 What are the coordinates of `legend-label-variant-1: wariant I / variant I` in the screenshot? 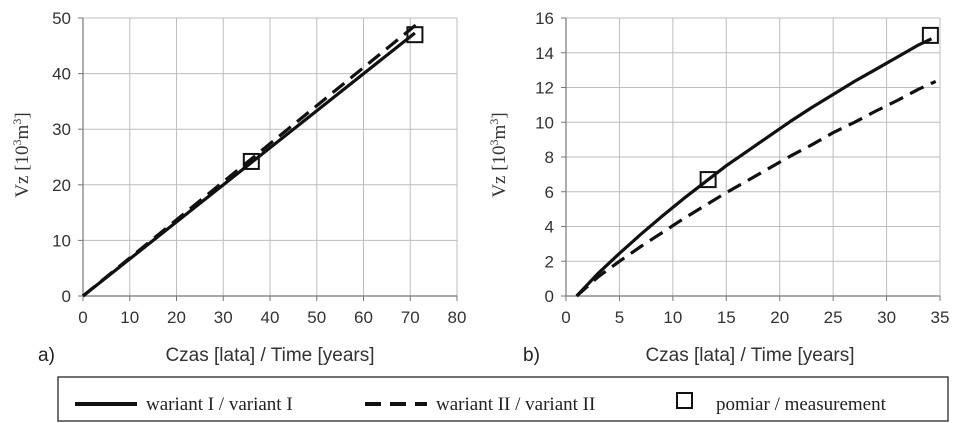 It's located at (219, 404).